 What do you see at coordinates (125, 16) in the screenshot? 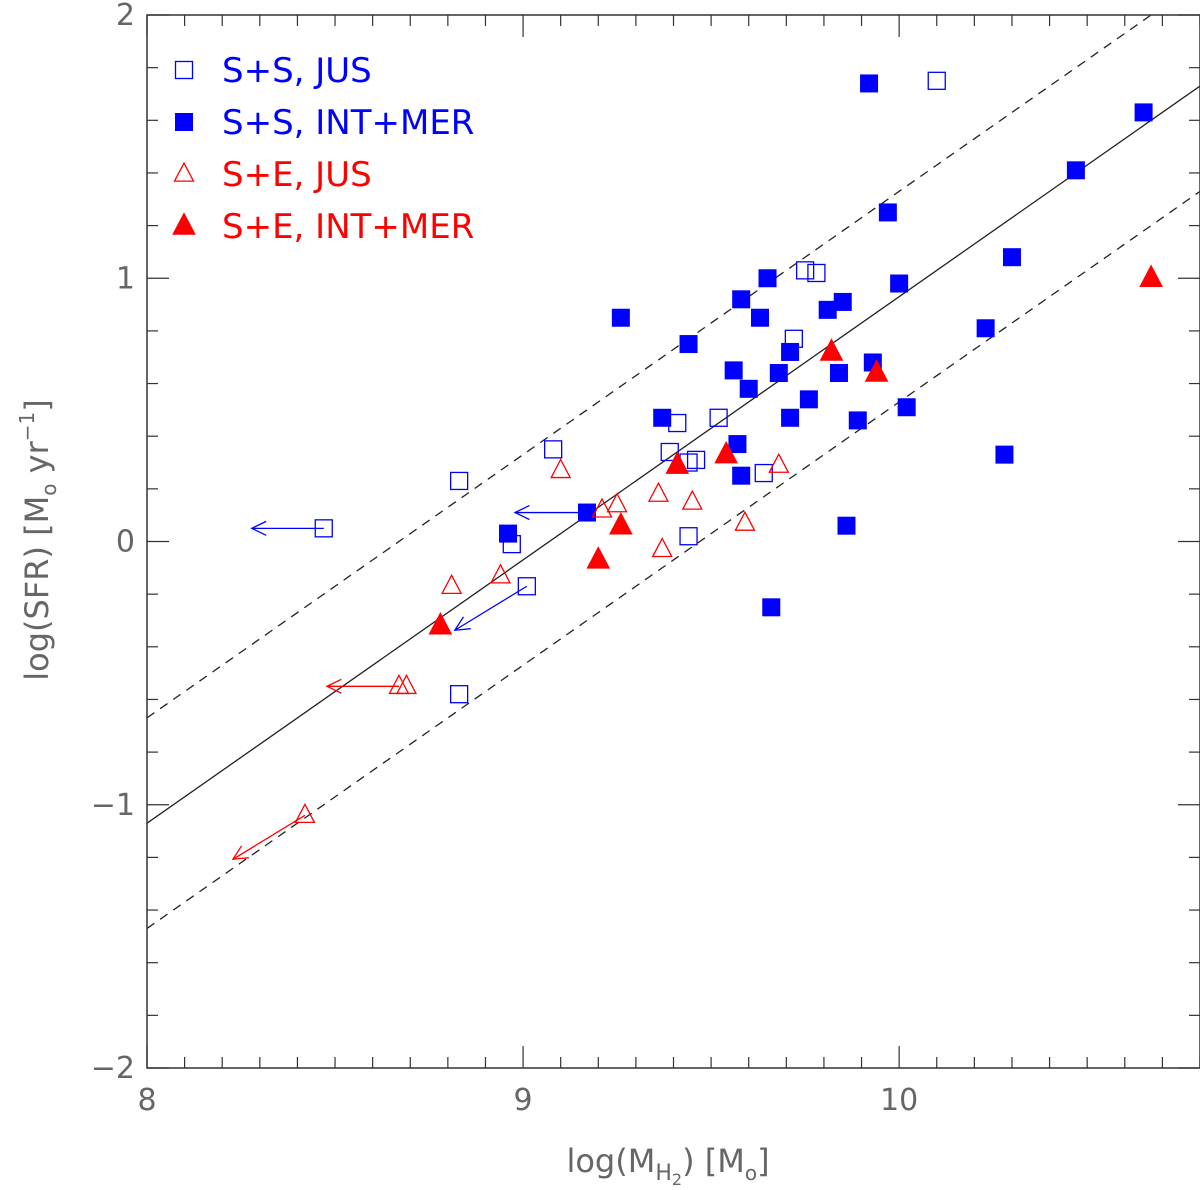
I see `y-tick-label: 2` at bounding box center [125, 16].